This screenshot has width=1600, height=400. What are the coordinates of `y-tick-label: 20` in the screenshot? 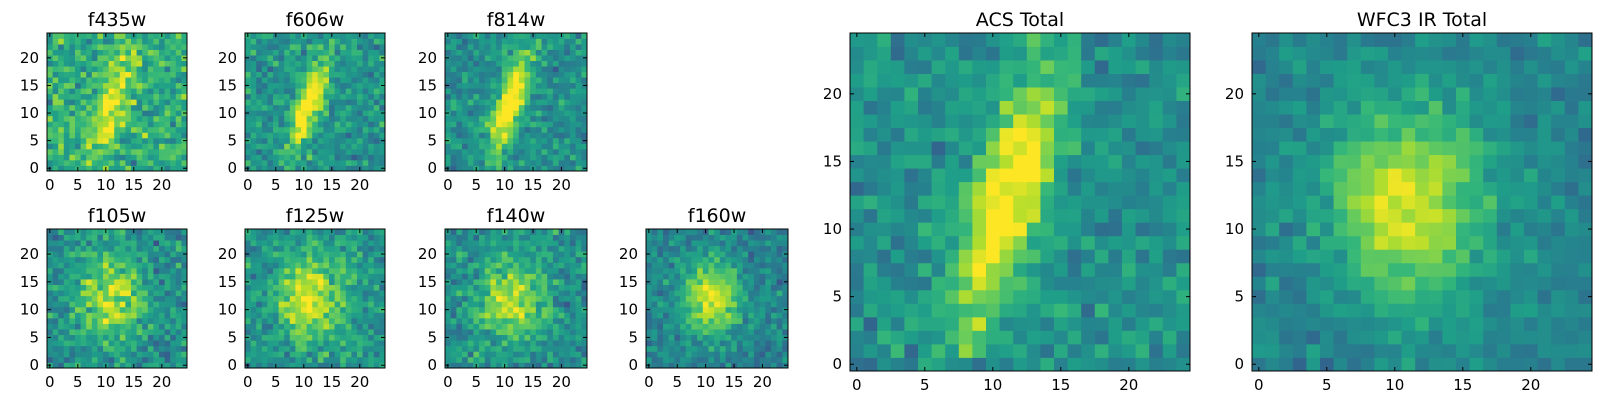 It's located at (227, 254).